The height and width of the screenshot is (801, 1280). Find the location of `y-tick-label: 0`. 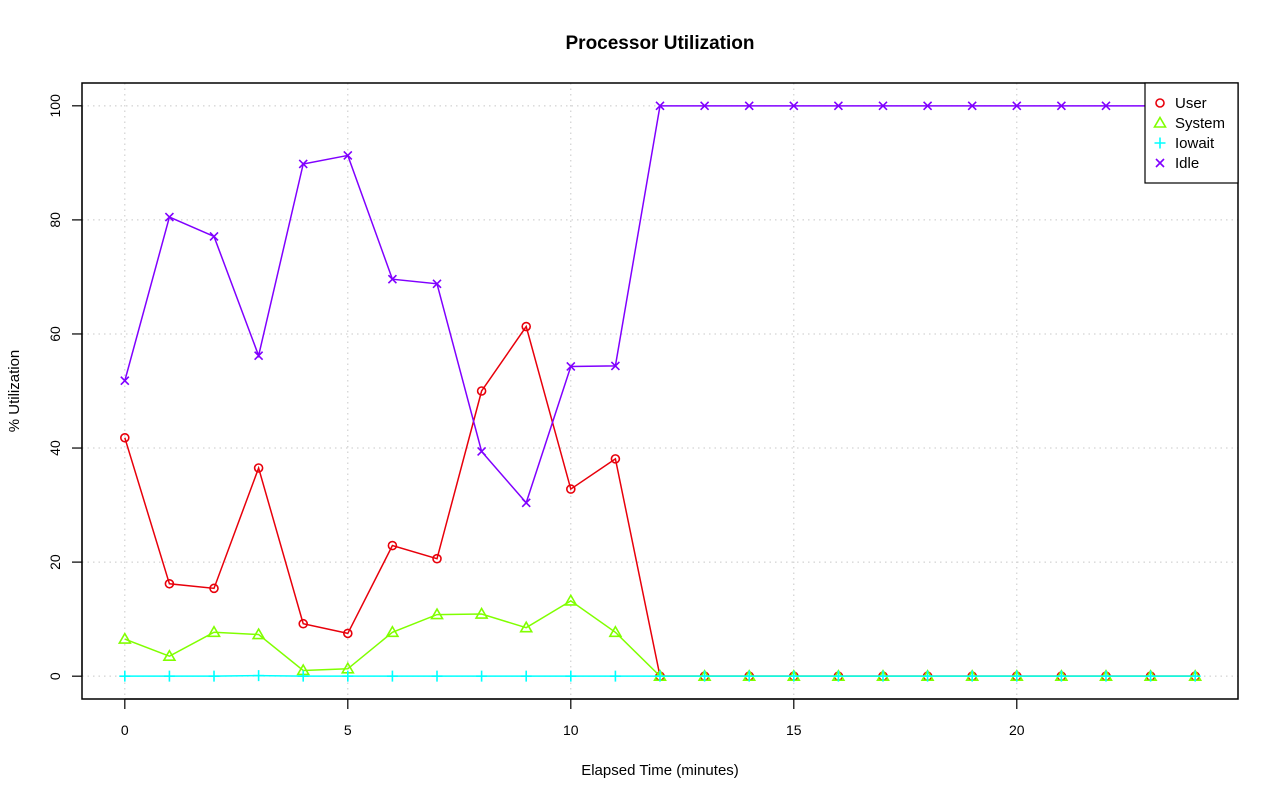

y-tick-label: 0 is located at coordinates (55, 676).